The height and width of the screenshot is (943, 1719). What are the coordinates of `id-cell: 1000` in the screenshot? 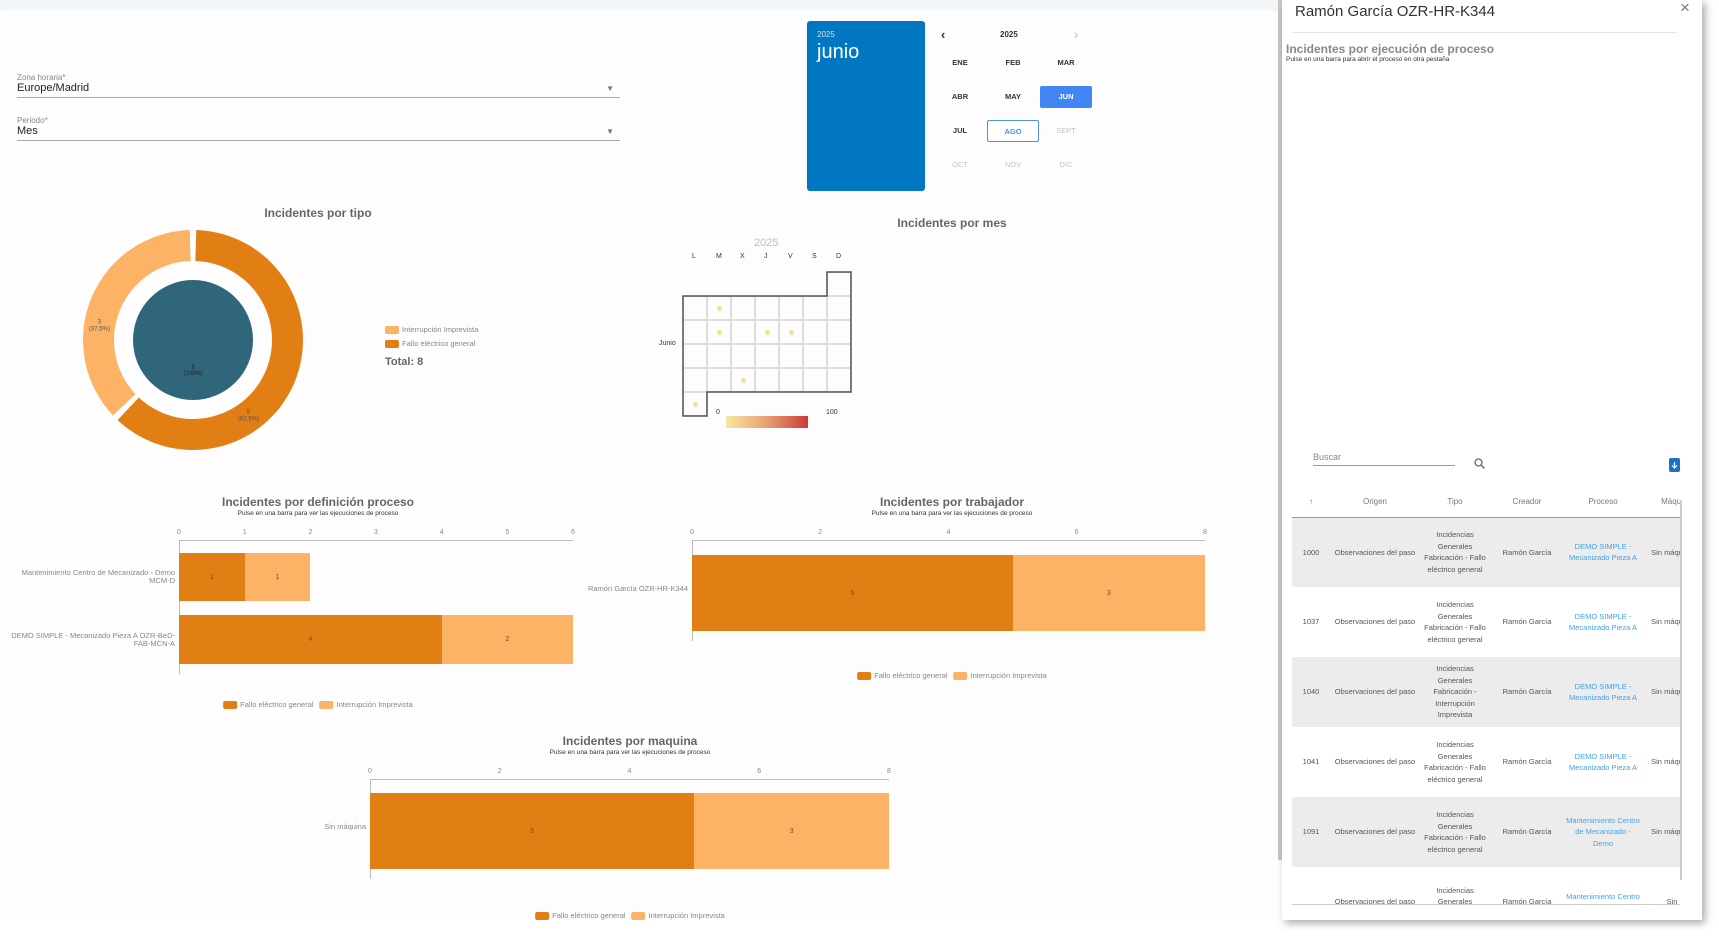 It's located at (1311, 552).